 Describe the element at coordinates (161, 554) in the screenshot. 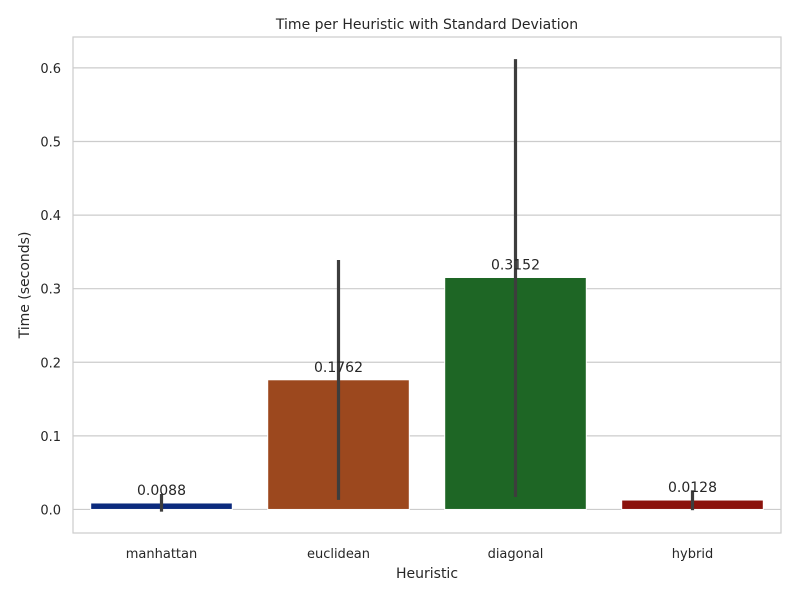

I see `x-tick-label: manhattan` at that location.